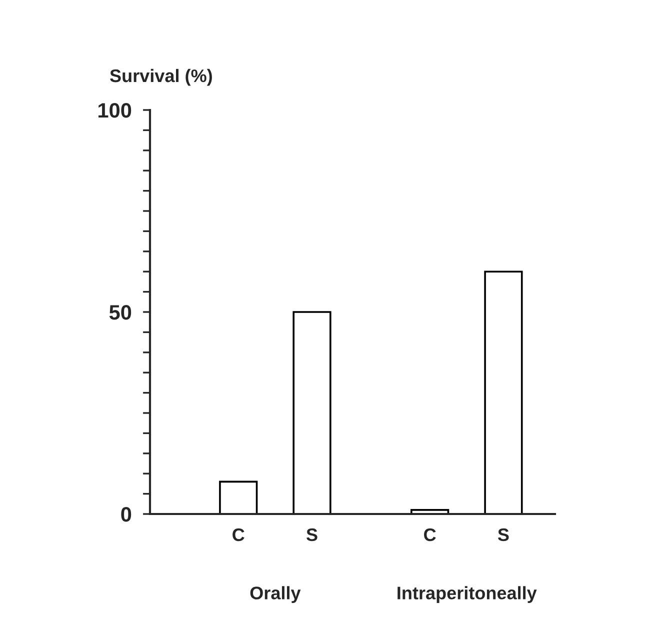  I want to click on text: Intraperitoneally, so click(467, 594).